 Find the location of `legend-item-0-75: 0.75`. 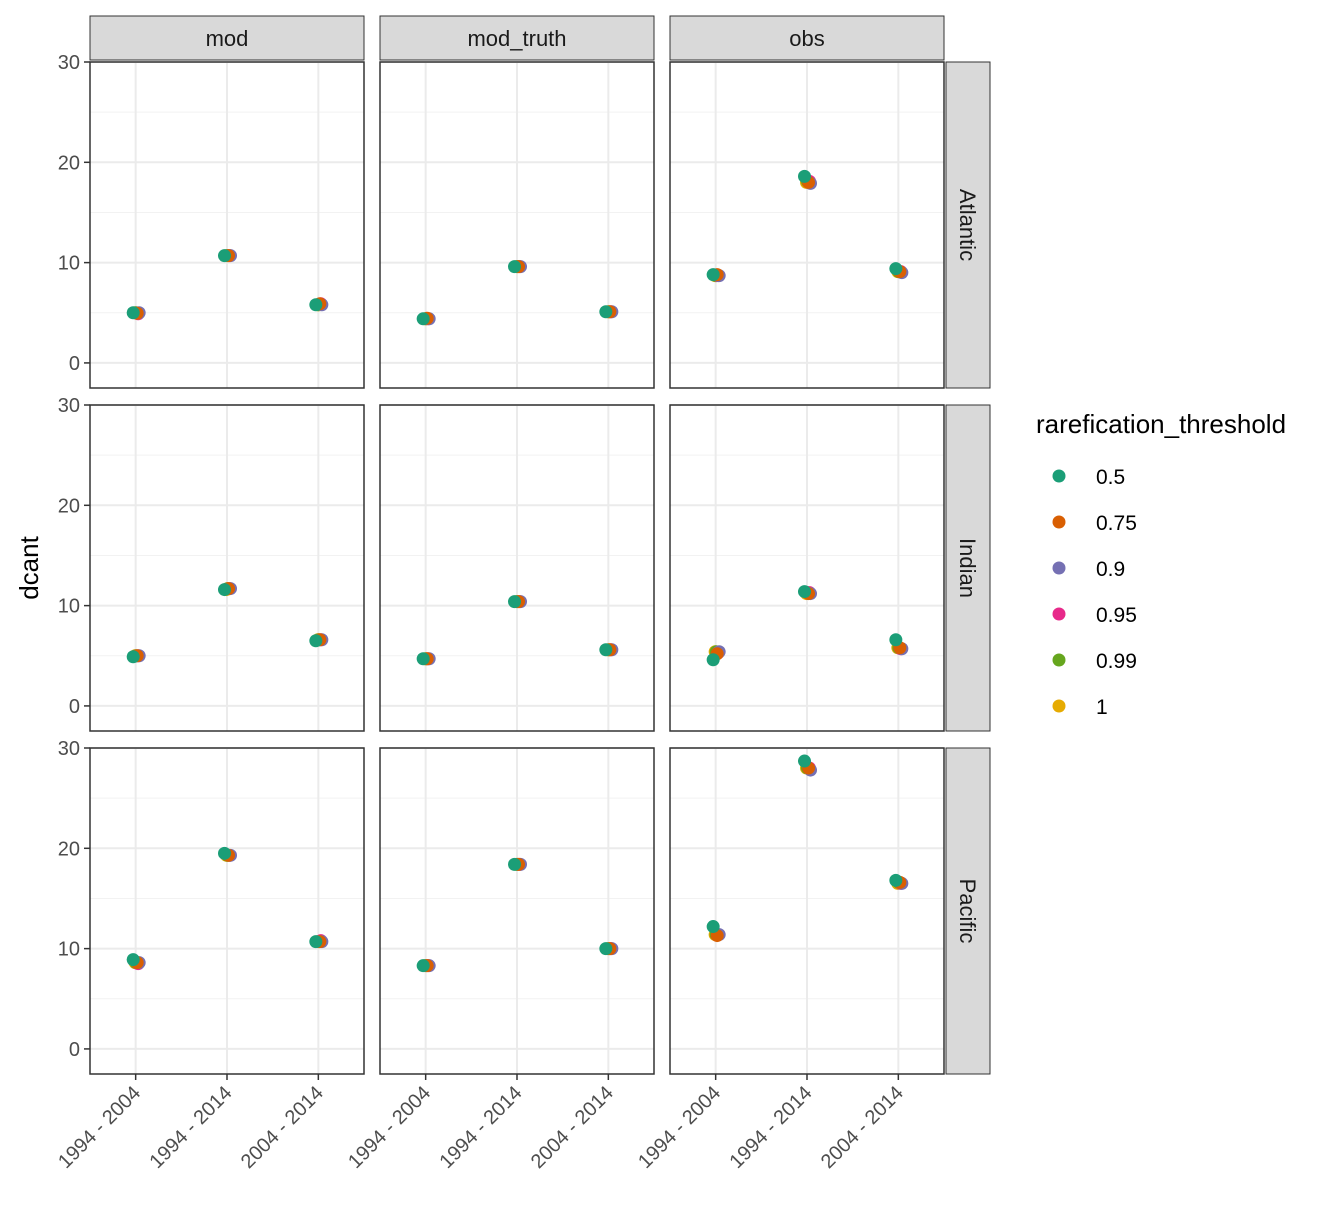

legend-item-0-75: 0.75 is located at coordinates (1094, 523).